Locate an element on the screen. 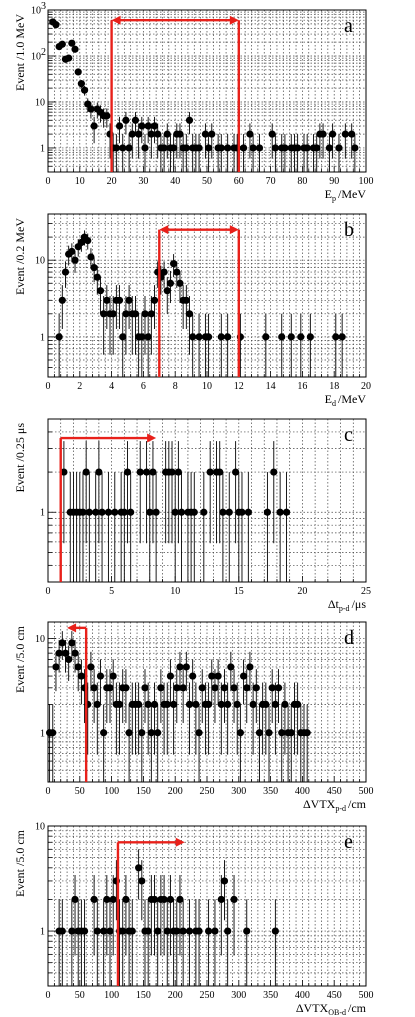 The height and width of the screenshot is (1017, 415). x-tick-label: 250 is located at coordinates (207, 791).